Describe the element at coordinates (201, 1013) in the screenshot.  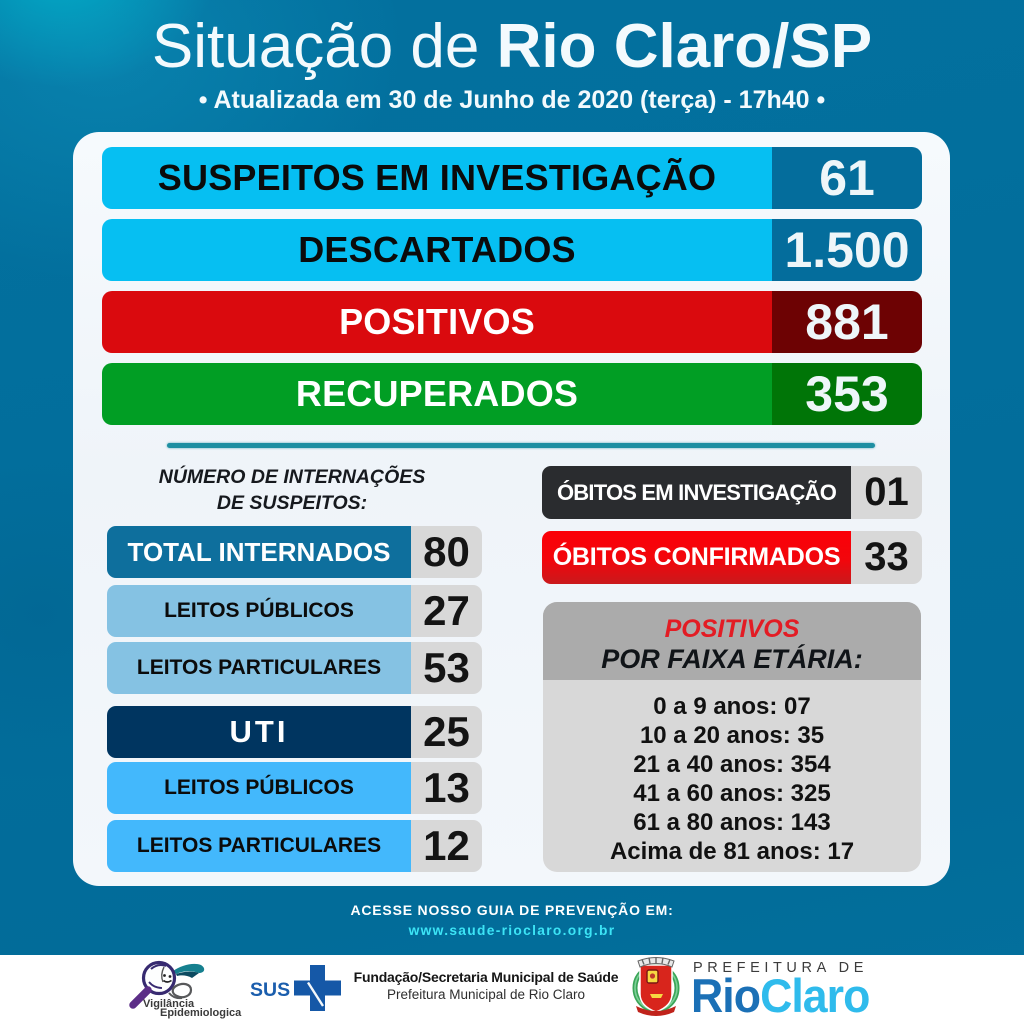
I see `svg-text: Epidemiologica` at that location.